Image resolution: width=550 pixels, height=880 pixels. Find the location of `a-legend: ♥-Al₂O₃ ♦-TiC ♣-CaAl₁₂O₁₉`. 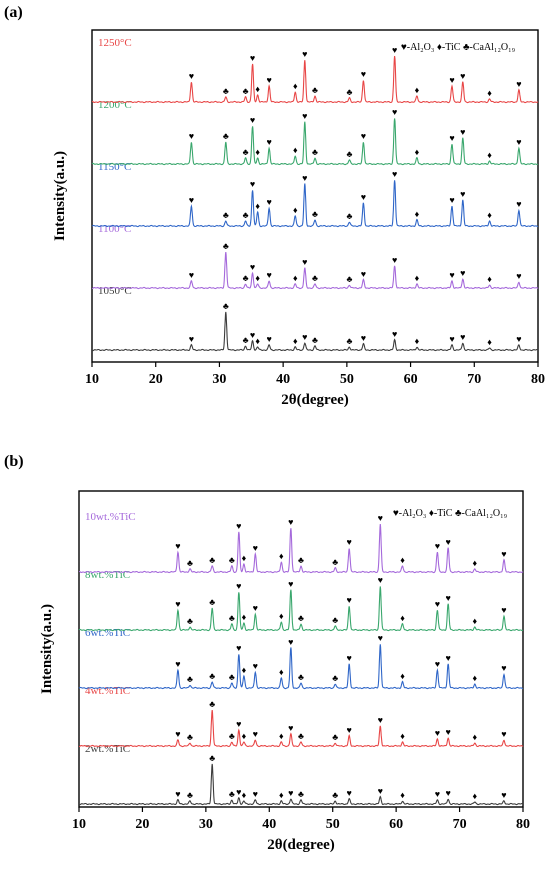

a-legend: ♥-Al₂O₃ ♦-TiC ♣-CaAl₁₂O₁₉ is located at coordinates (458, 47).